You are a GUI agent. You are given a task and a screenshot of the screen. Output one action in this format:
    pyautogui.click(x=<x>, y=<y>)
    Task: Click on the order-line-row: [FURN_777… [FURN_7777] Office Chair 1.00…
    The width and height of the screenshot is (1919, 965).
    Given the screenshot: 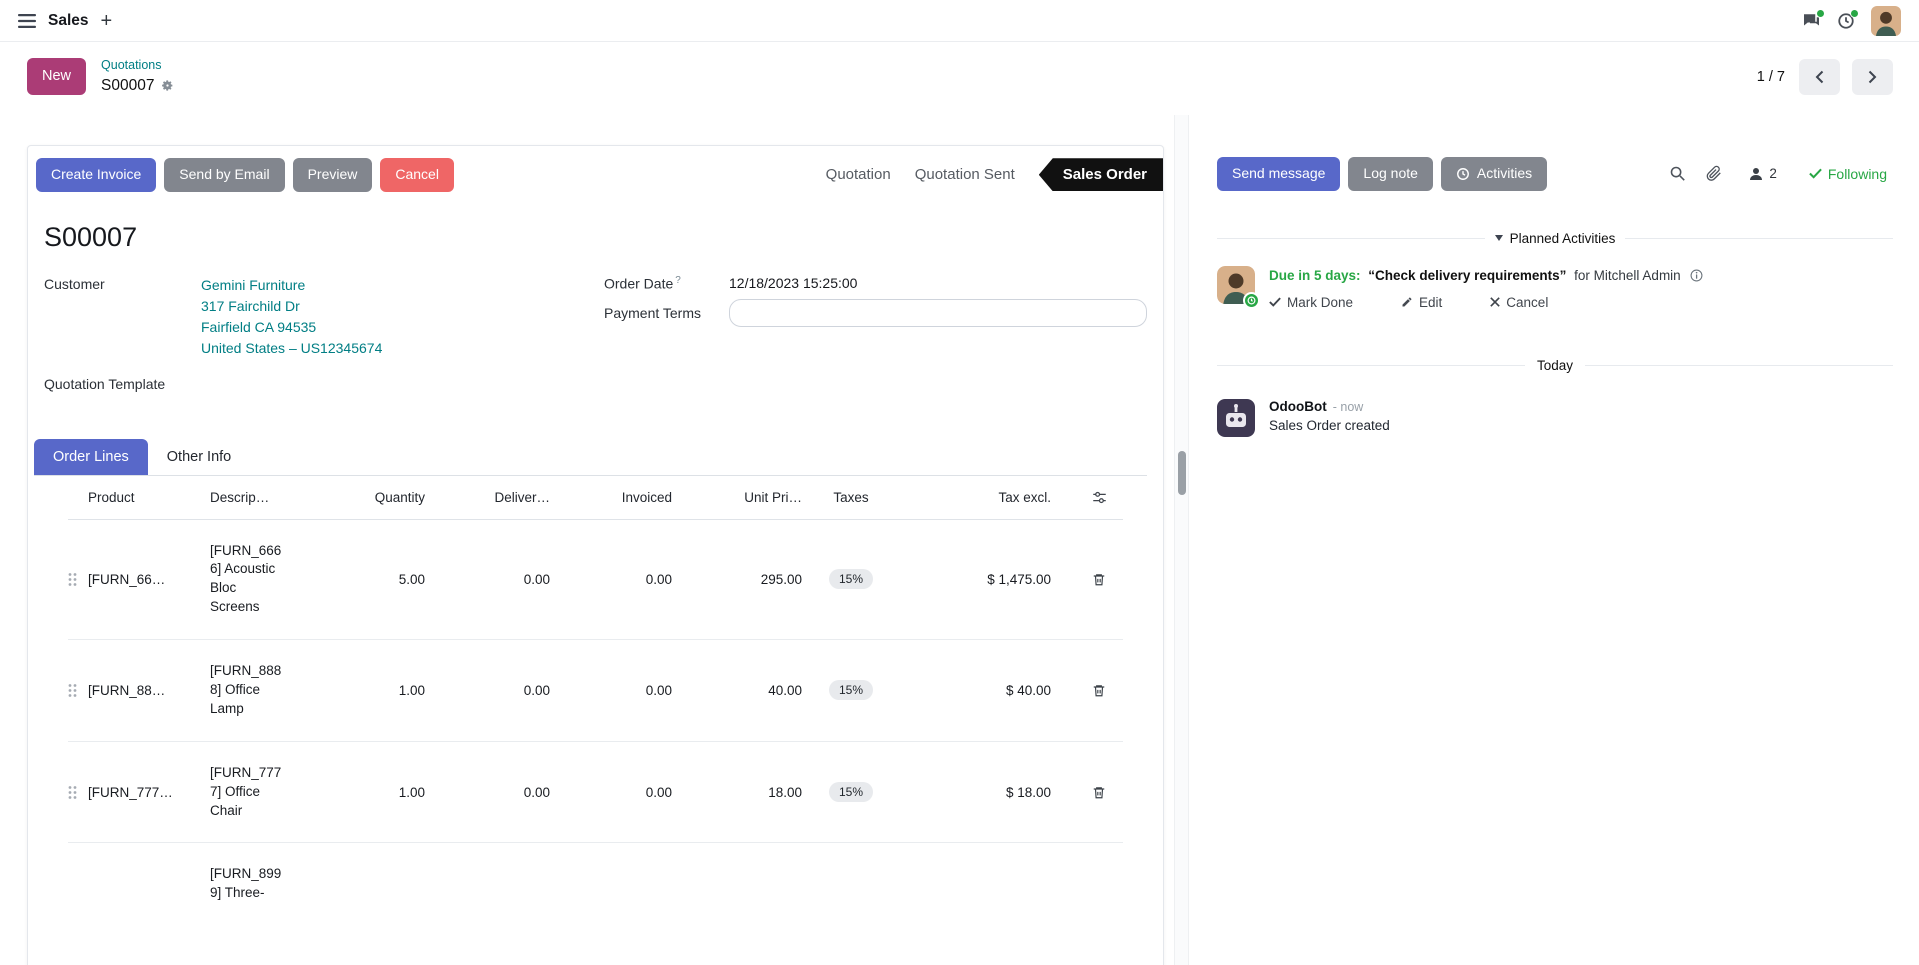 What is the action you would take?
    pyautogui.click(x=595, y=793)
    